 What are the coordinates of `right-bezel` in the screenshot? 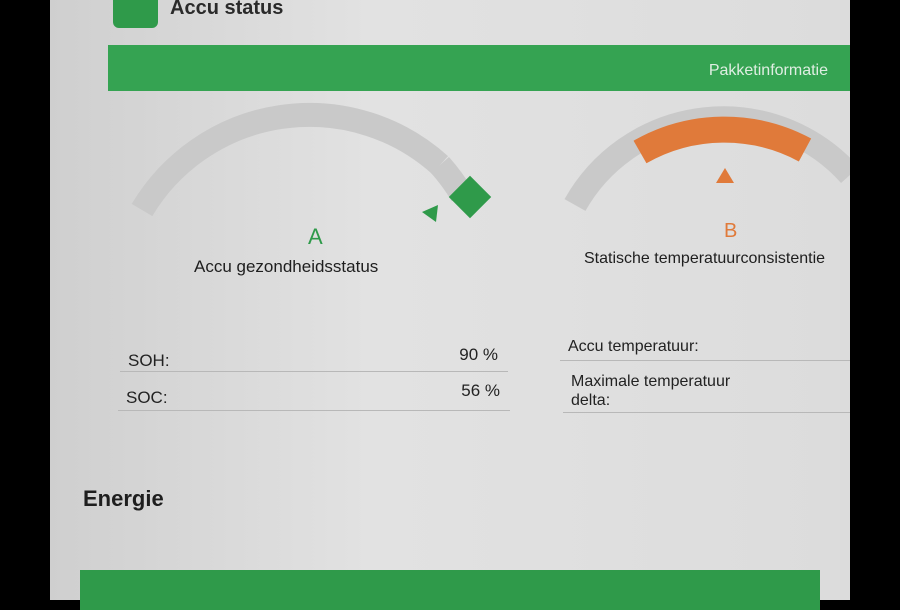 It's located at (875, 300).